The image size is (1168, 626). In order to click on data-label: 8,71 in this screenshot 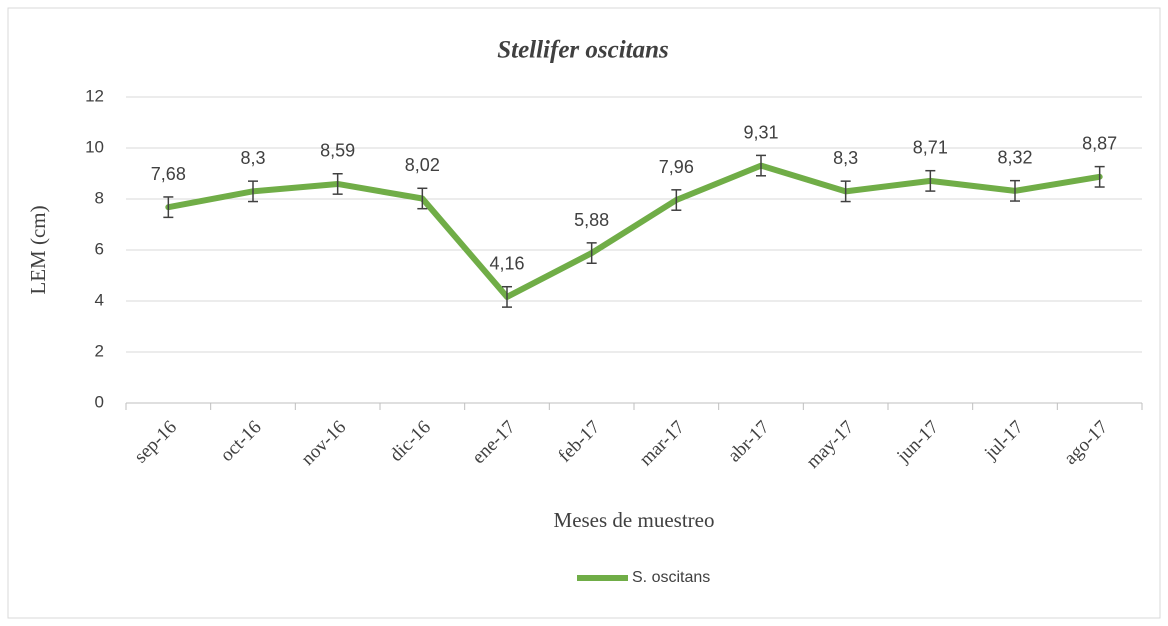, I will do `click(930, 148)`.